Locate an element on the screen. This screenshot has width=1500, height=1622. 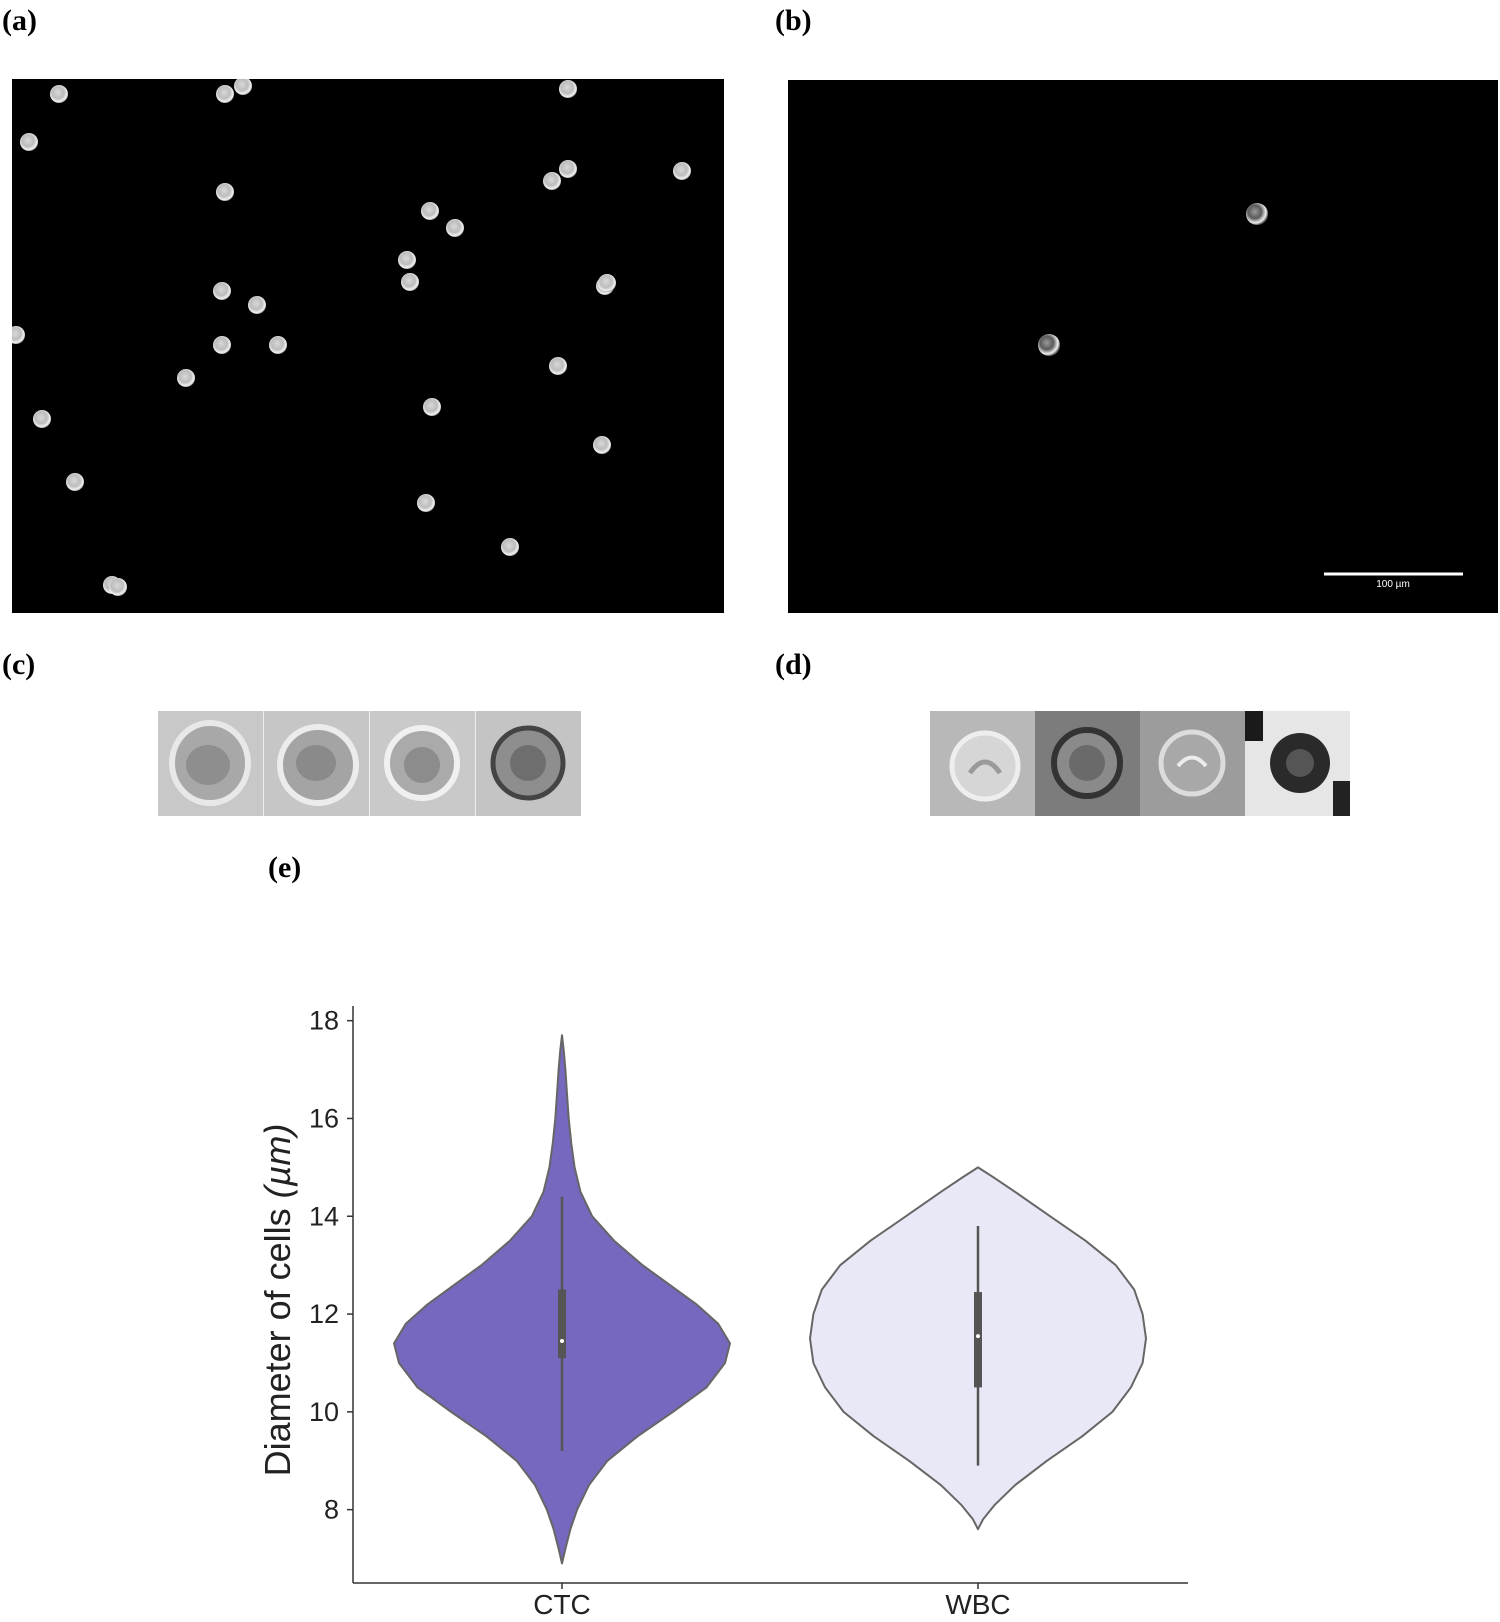
panel-label-c: (c) is located at coordinates (19, 664).